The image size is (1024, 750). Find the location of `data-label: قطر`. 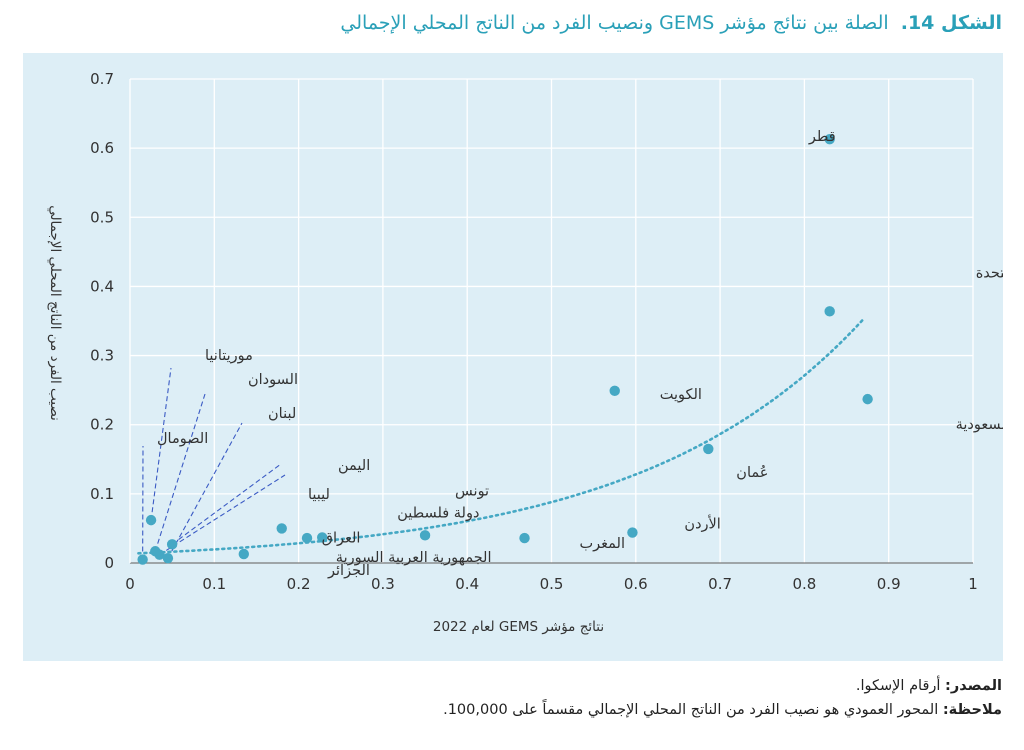

data-label: قطر is located at coordinates (822, 137).